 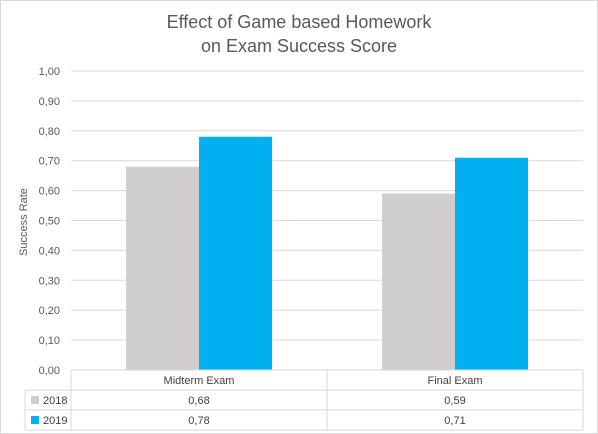 I want to click on chart-title-line-1: Effect of Game based Homework, so click(x=299, y=22).